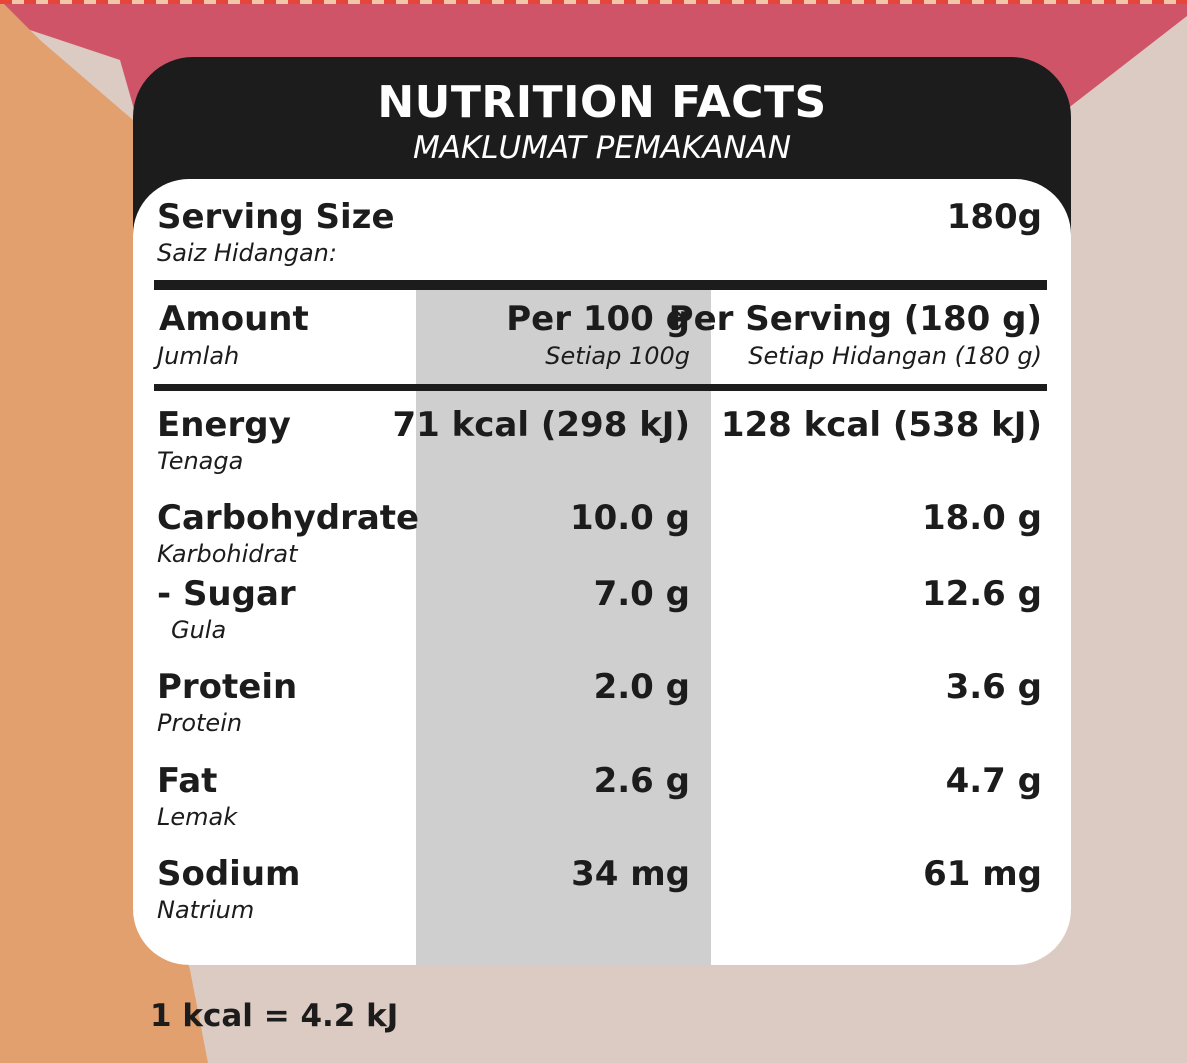 The width and height of the screenshot is (1187, 1063). What do you see at coordinates (541, 425) in the screenshot?
I see `nutrient-per100: 71 kcal (298 kJ)` at bounding box center [541, 425].